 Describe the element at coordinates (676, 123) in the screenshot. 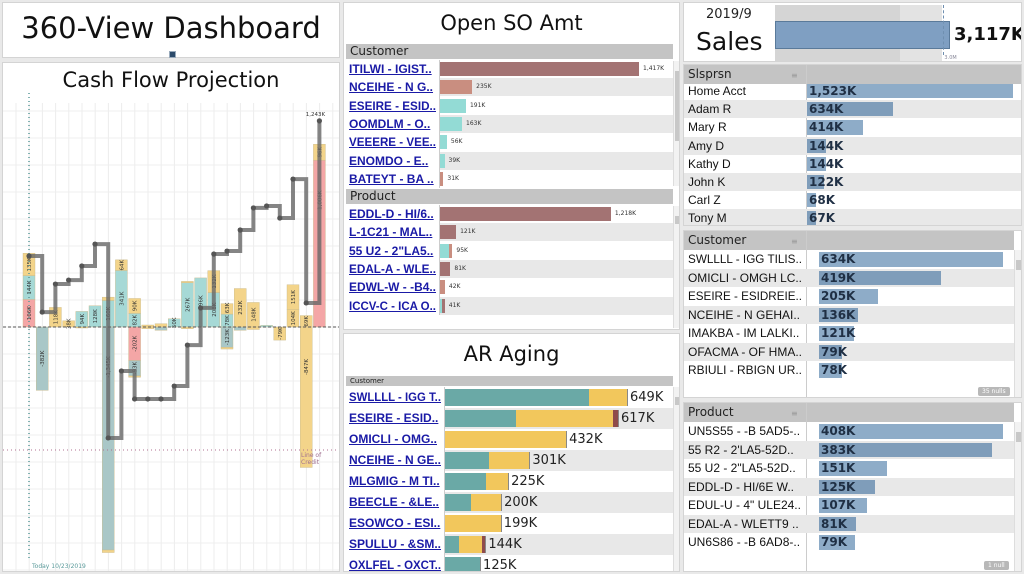

I see `open-so-customer-scrollbar` at that location.